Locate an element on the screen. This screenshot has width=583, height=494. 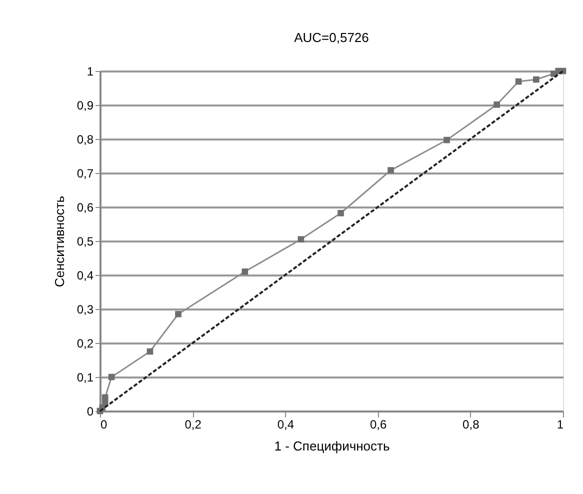
x-tick-label: 0,6 is located at coordinates (378, 425).